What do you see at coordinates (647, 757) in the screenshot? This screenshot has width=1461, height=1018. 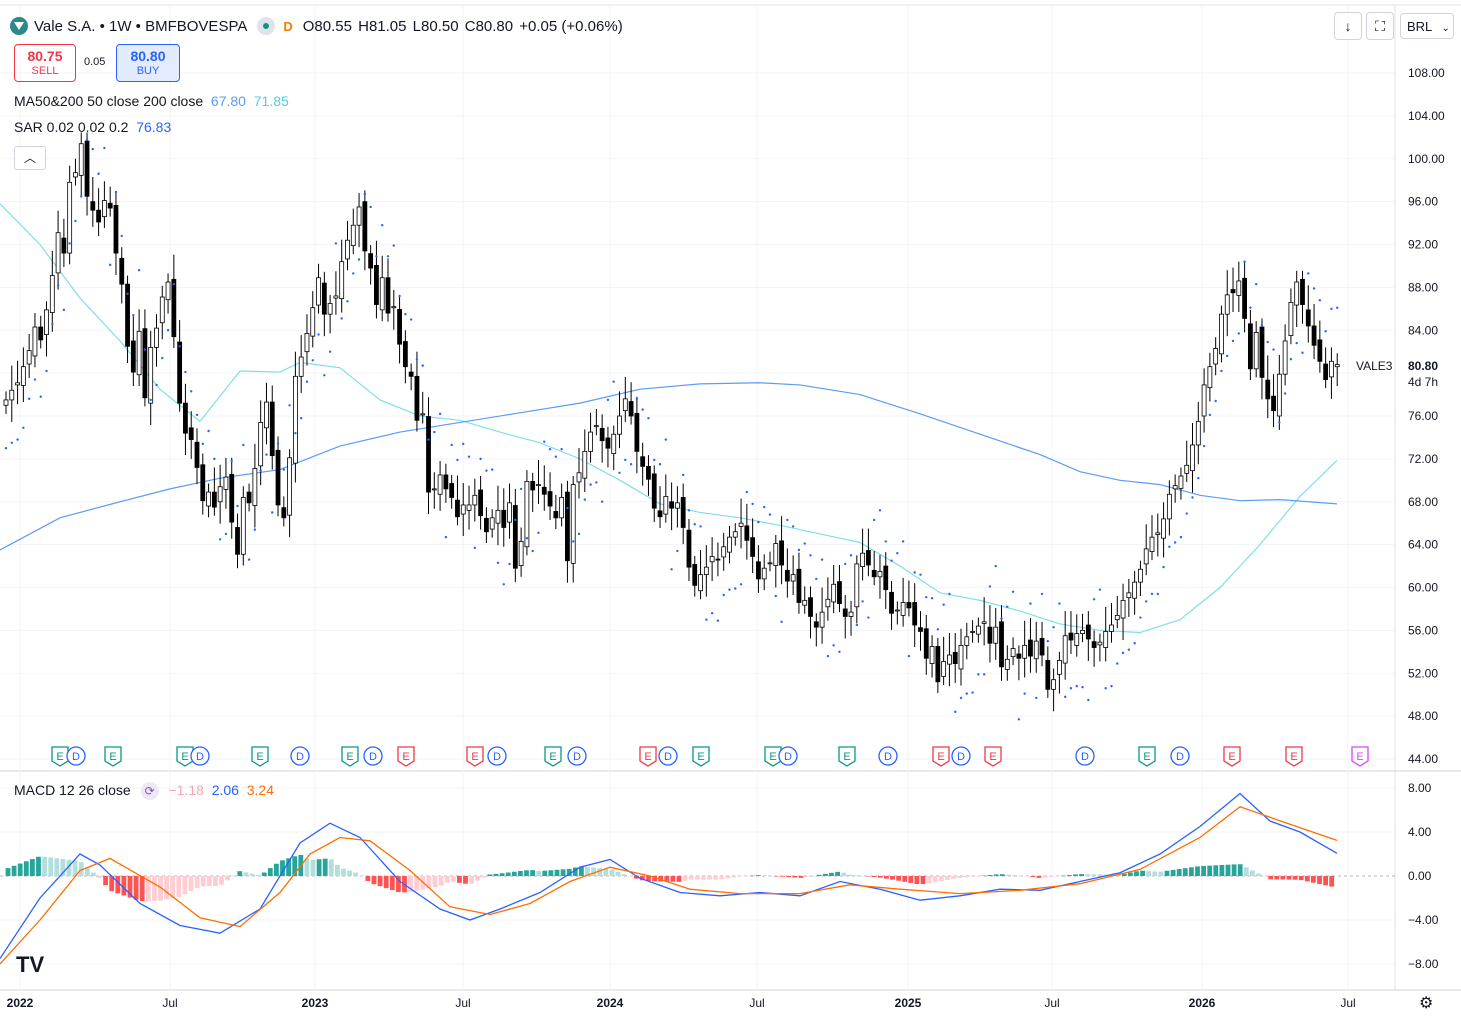 I see `event-marker-label: E` at bounding box center [647, 757].